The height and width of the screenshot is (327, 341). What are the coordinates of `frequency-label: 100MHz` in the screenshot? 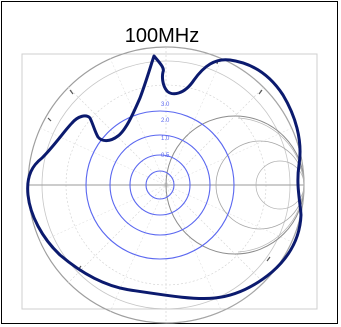 It's located at (162, 36).